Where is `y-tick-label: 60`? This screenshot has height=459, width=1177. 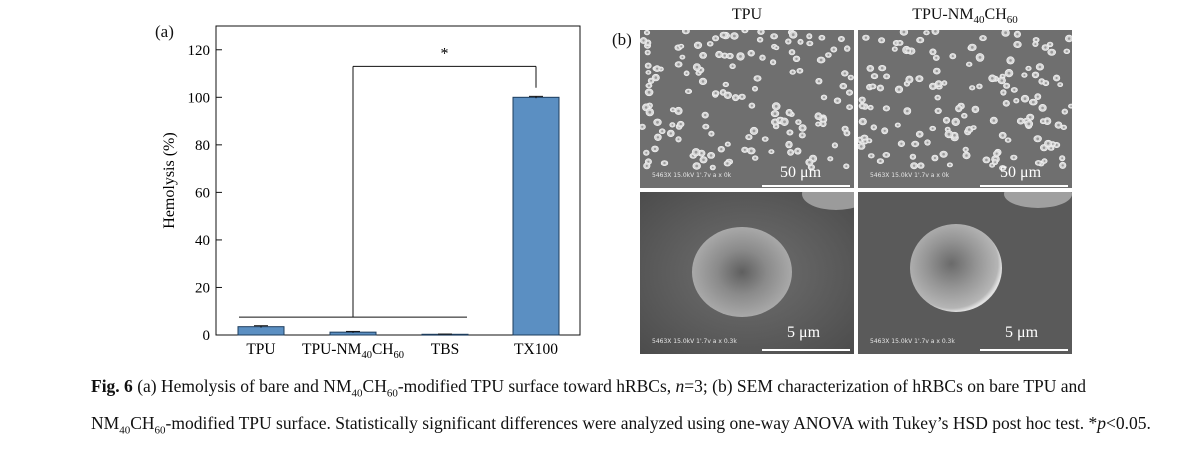
y-tick-label: 60 is located at coordinates (202, 193).